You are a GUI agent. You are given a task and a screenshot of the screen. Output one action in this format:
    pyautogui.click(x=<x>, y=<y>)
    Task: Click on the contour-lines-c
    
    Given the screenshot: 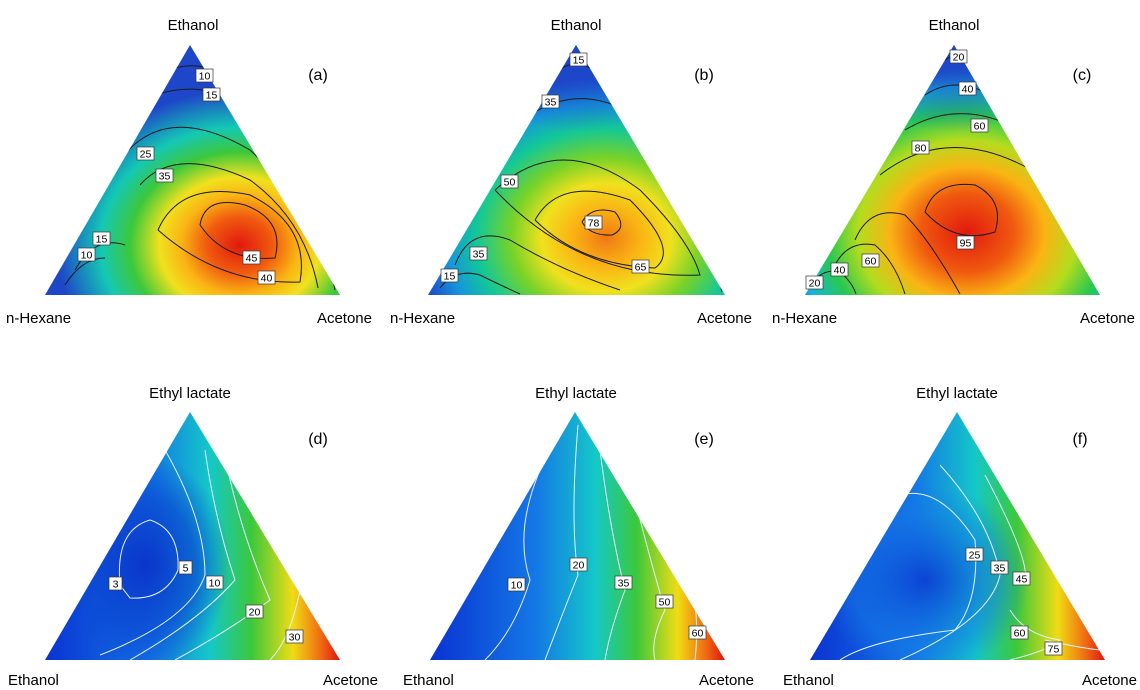 What is the action you would take?
    pyautogui.click(x=926, y=175)
    